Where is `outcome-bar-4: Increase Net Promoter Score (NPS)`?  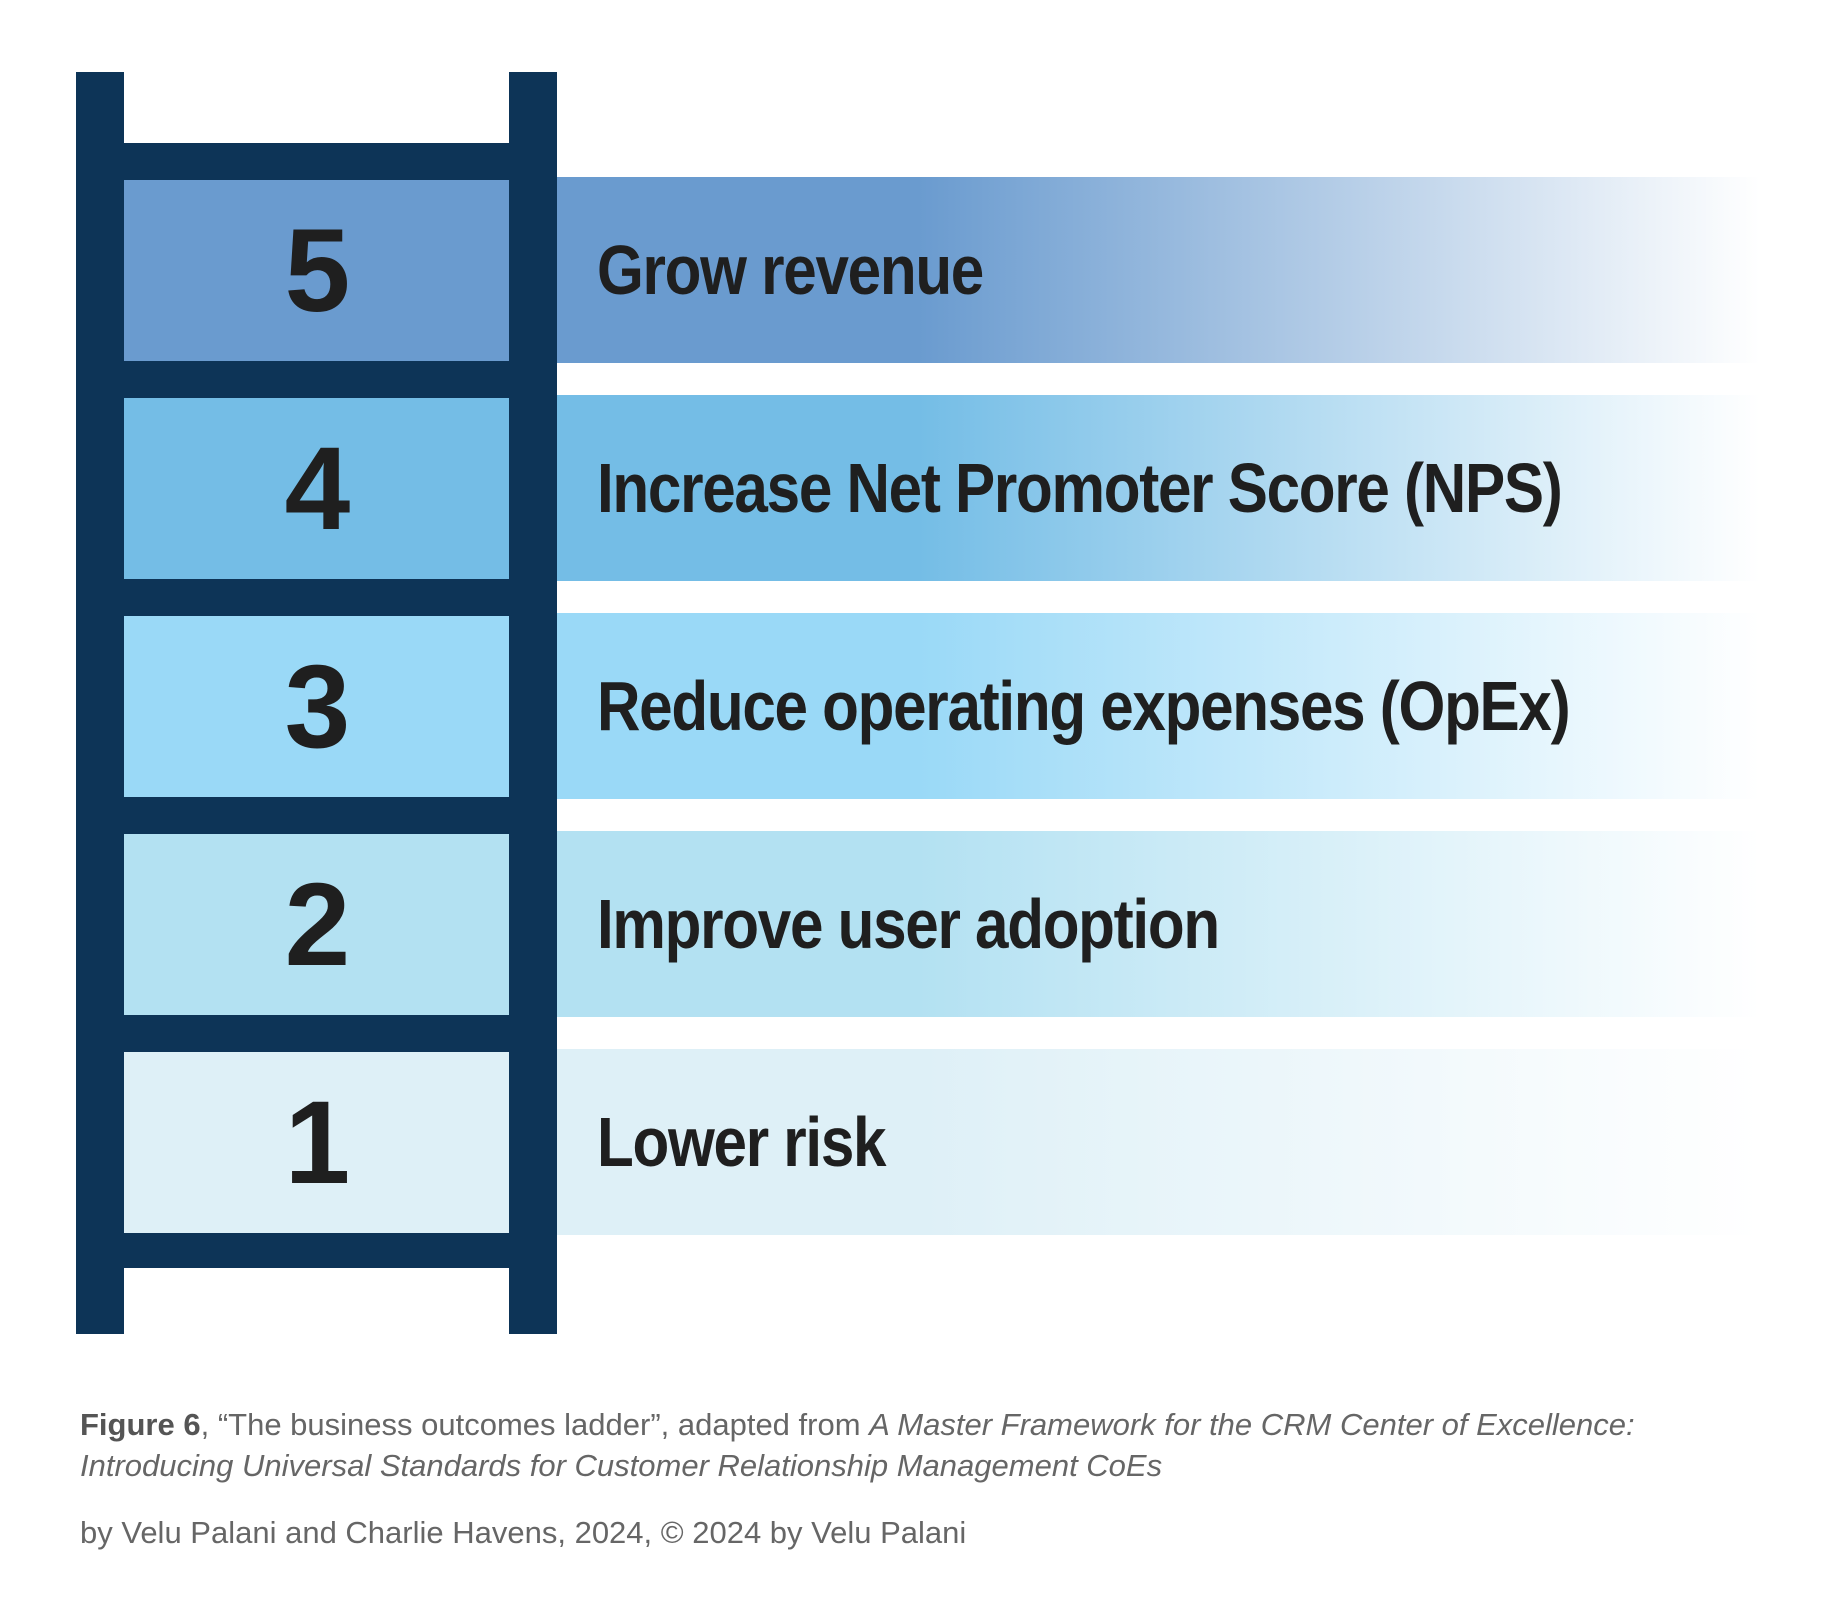 outcome-bar-4: Increase Net Promoter Score (NPS) is located at coordinates (1158, 488).